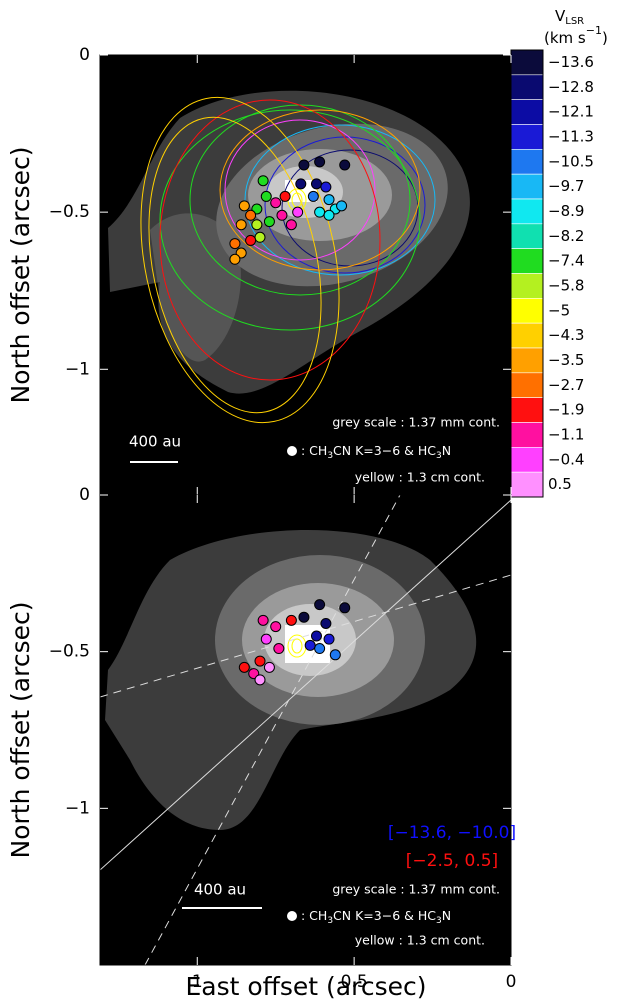  I want to click on colorbar-label: −5, so click(559, 310).